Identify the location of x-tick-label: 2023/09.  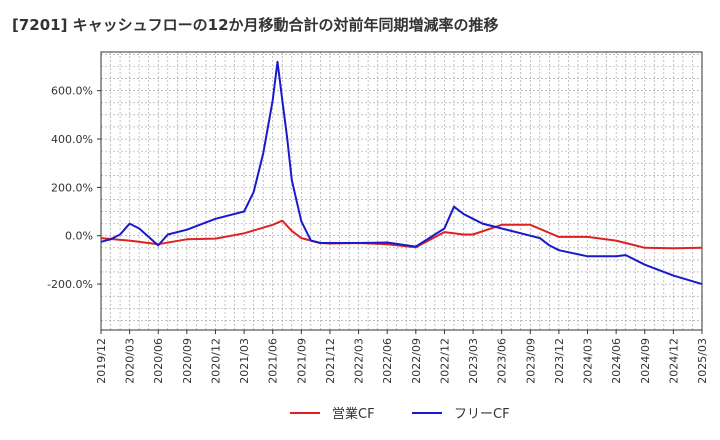
(530, 361).